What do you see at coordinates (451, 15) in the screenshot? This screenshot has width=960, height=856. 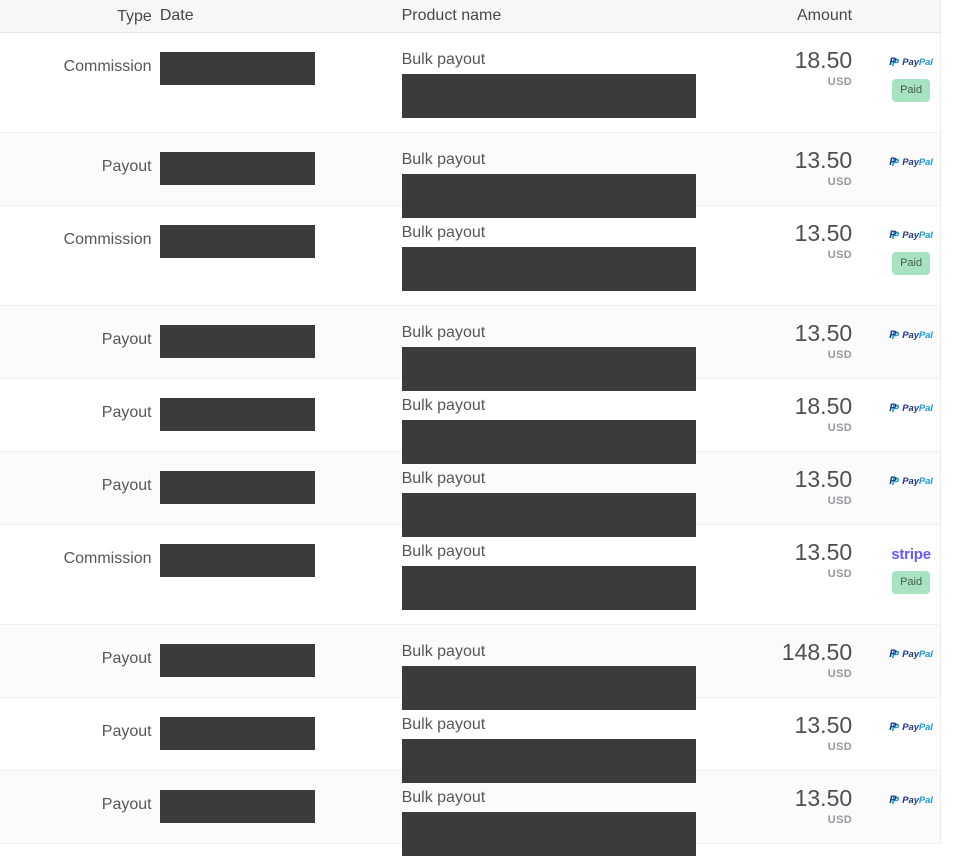 I see `column-header-product: Product name` at bounding box center [451, 15].